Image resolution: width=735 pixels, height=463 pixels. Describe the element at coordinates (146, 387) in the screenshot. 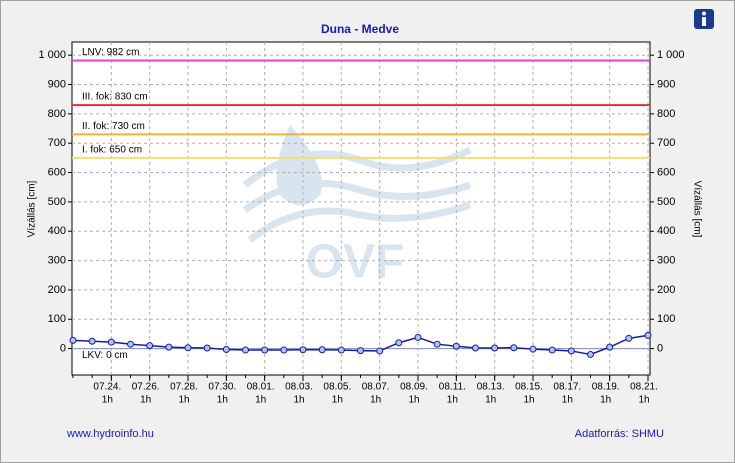

I see `x-tick-label: 07.26.` at that location.